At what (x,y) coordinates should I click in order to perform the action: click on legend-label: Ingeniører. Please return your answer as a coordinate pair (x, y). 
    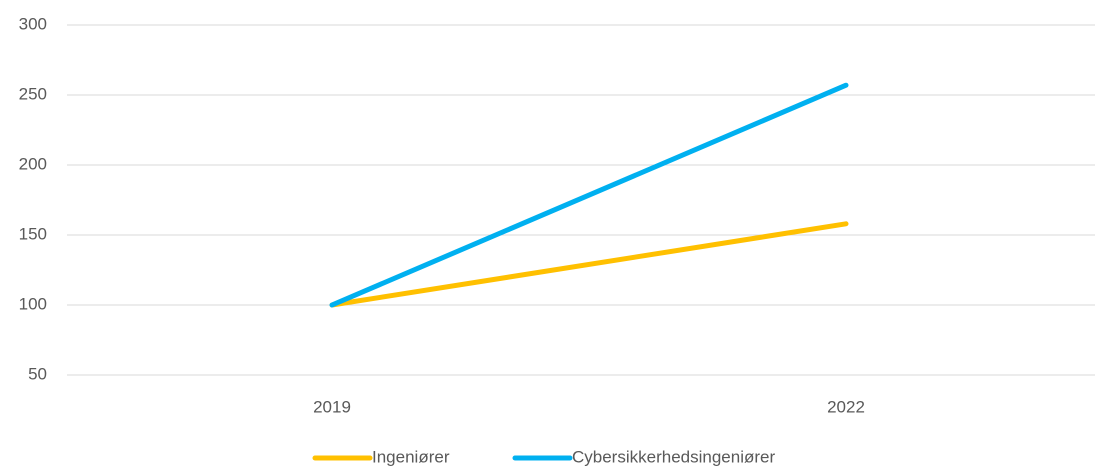
    Looking at the image, I should click on (411, 456).